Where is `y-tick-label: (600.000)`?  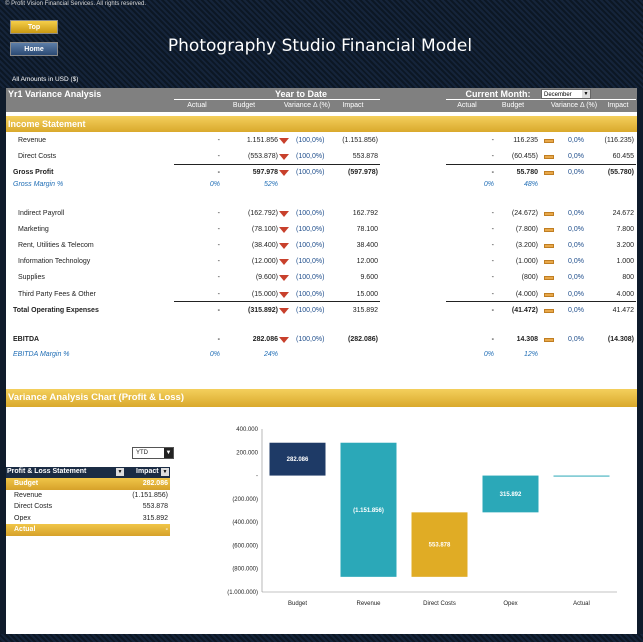 y-tick-label: (600.000) is located at coordinates (245, 546).